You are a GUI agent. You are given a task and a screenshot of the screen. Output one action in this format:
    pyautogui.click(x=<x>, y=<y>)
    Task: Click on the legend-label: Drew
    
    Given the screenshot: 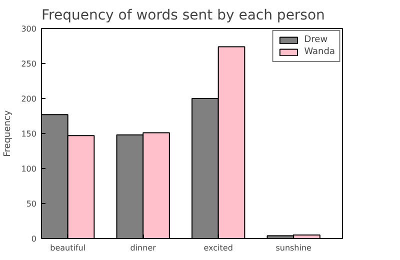 What is the action you would take?
    pyautogui.click(x=316, y=40)
    